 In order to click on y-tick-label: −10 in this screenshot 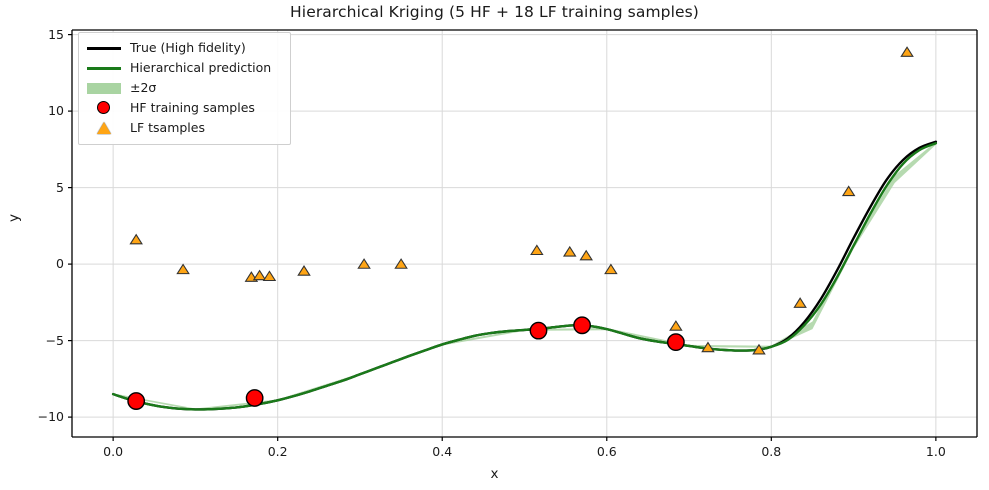, I will do `click(50, 417)`.